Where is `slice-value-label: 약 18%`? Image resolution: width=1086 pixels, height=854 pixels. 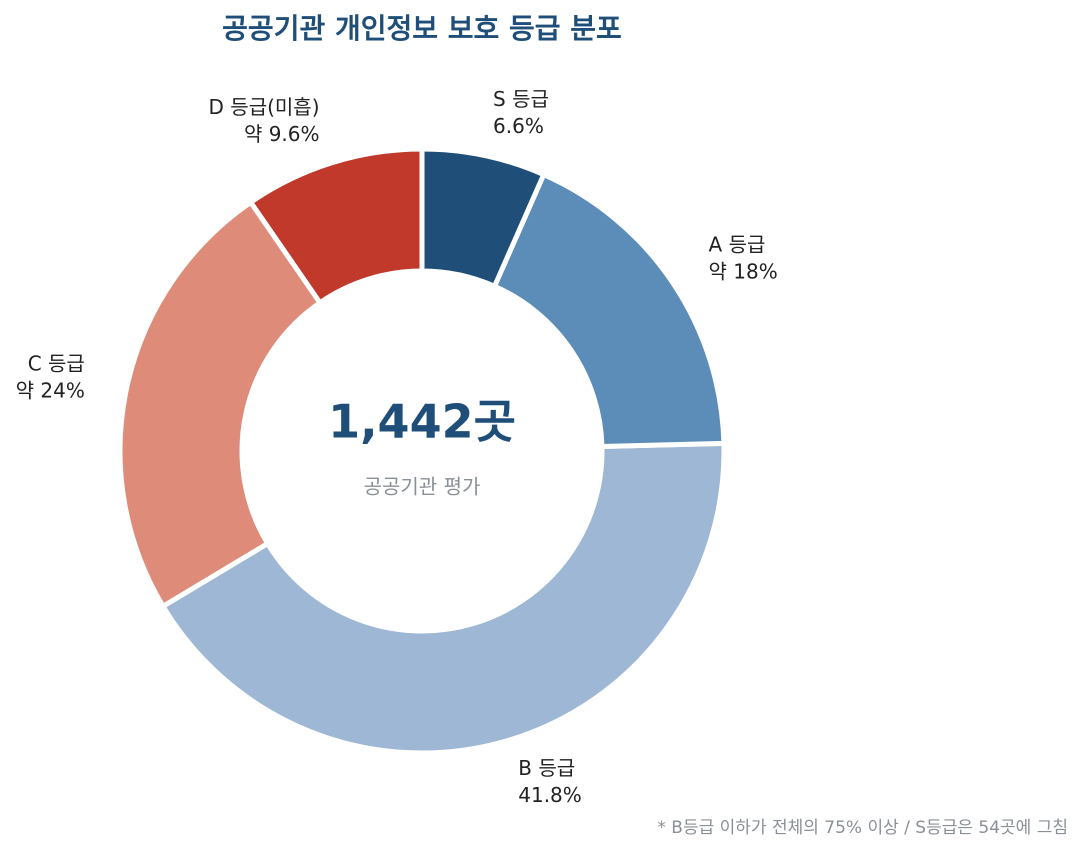 slice-value-label: 약 18% is located at coordinates (743, 271).